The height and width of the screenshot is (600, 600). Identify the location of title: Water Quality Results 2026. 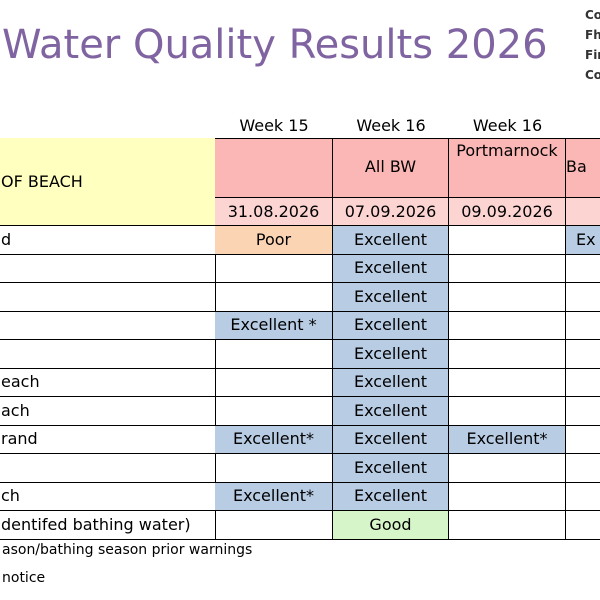
(275, 45).